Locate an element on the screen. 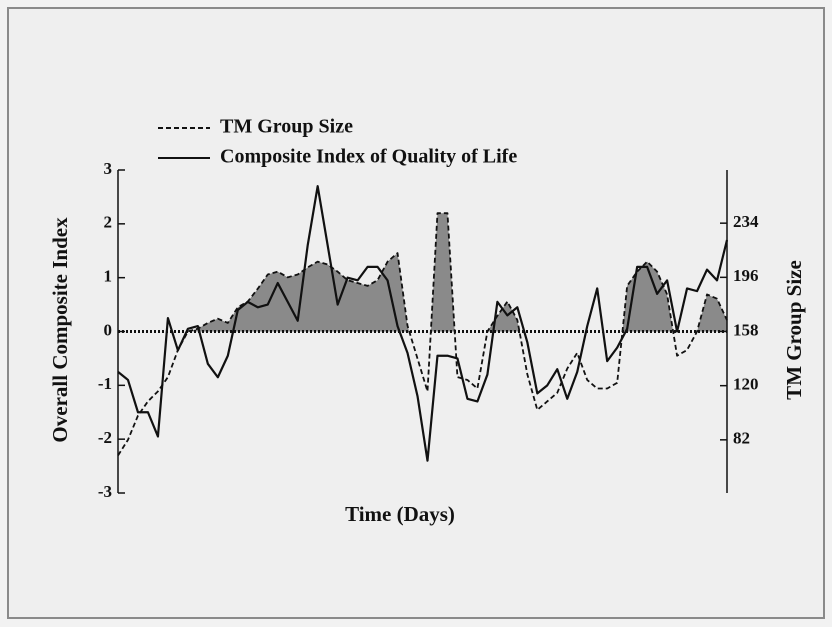  legend-text: TM Group Size is located at coordinates (286, 127).